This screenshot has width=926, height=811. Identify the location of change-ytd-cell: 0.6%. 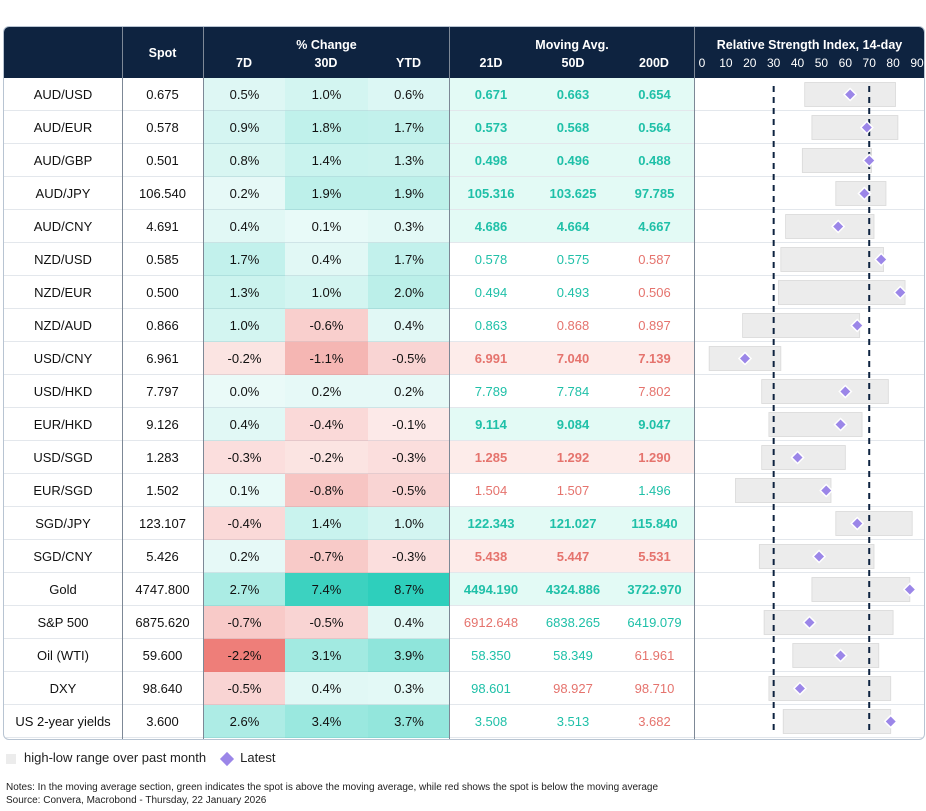
(409, 94).